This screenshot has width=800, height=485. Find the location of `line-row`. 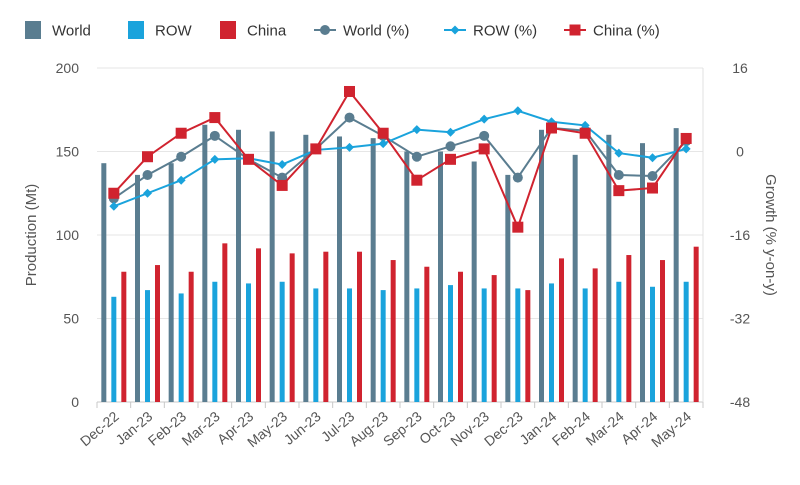

line-row is located at coordinates (400, 158).